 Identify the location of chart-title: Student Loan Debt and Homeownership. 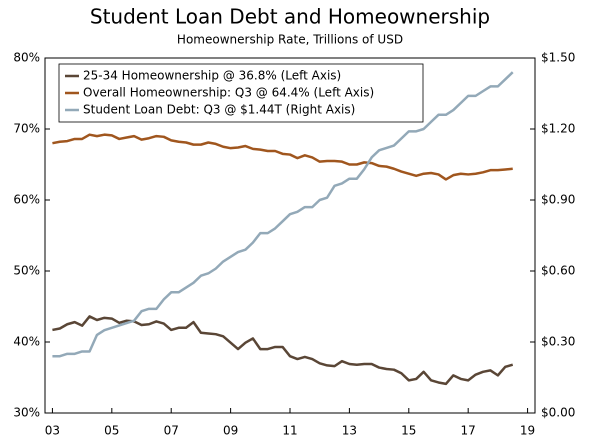
(290, 17).